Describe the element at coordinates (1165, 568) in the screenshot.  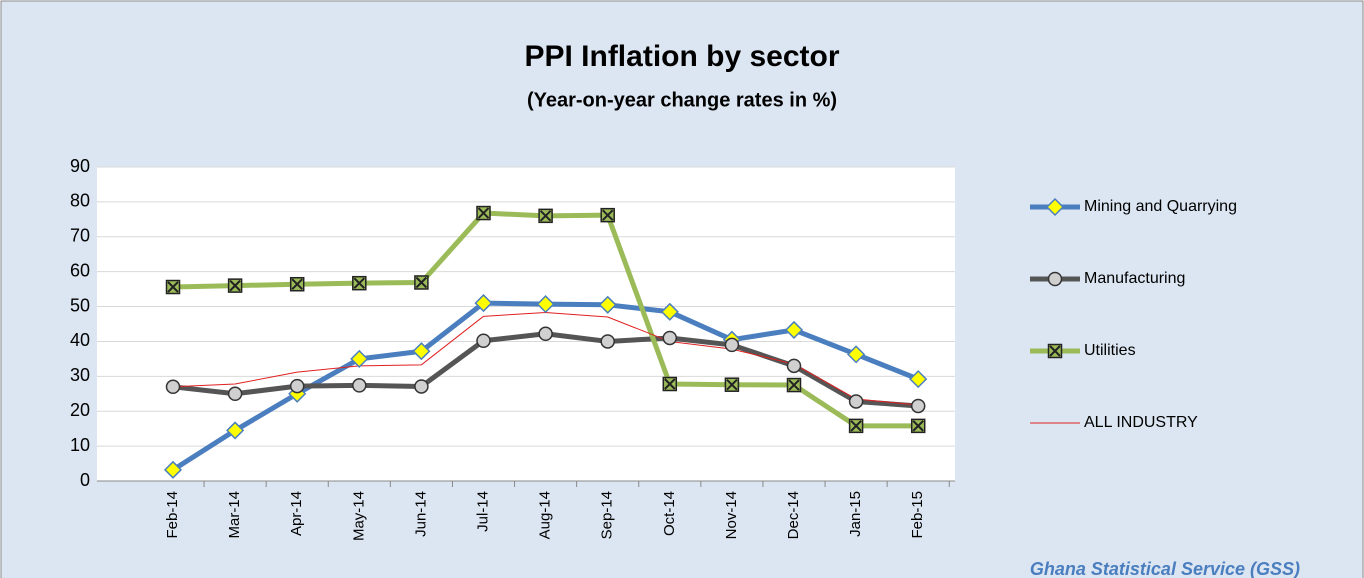
I see `source-note: Ghana Statistical Service (GSS)` at that location.